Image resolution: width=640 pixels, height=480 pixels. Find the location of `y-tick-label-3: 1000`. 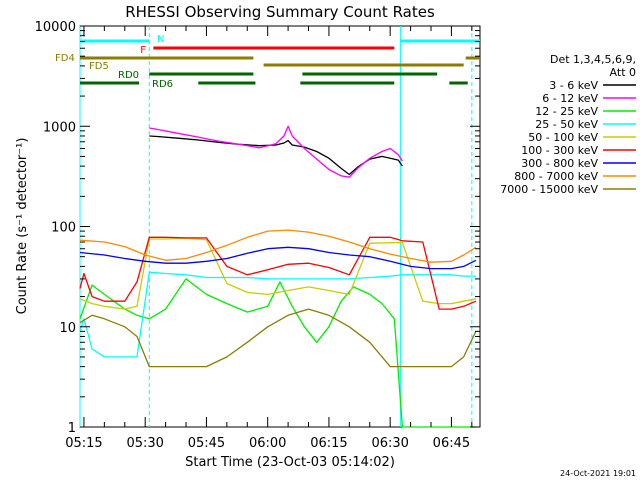

y-tick-label-3: 1000 is located at coordinates (59, 127).